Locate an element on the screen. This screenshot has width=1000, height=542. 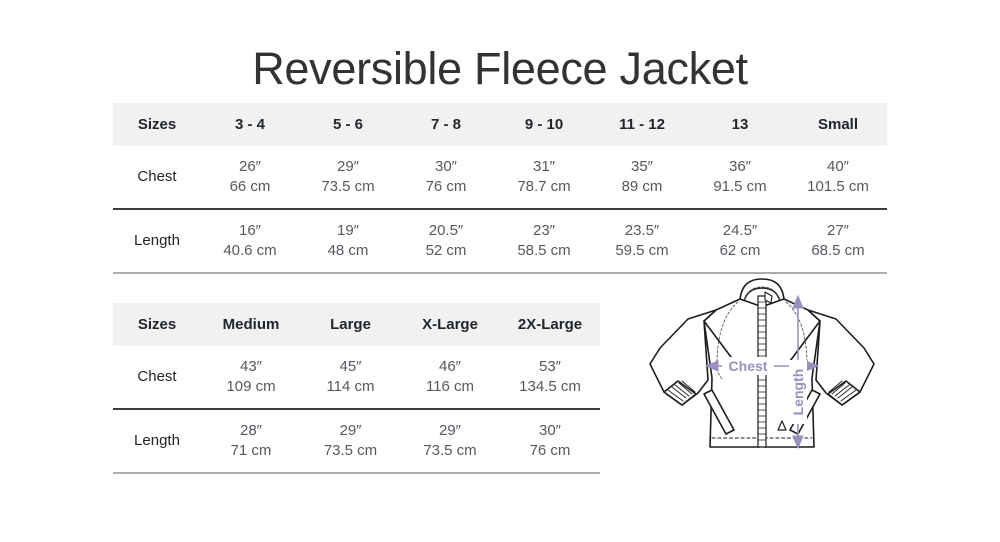
chest-label-text: Chest is located at coordinates (748, 366).